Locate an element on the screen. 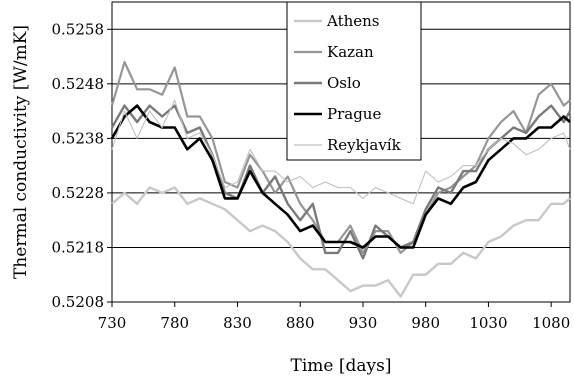 The width and height of the screenshot is (574, 381). legend-label-kazan: Kazan is located at coordinates (350, 52).